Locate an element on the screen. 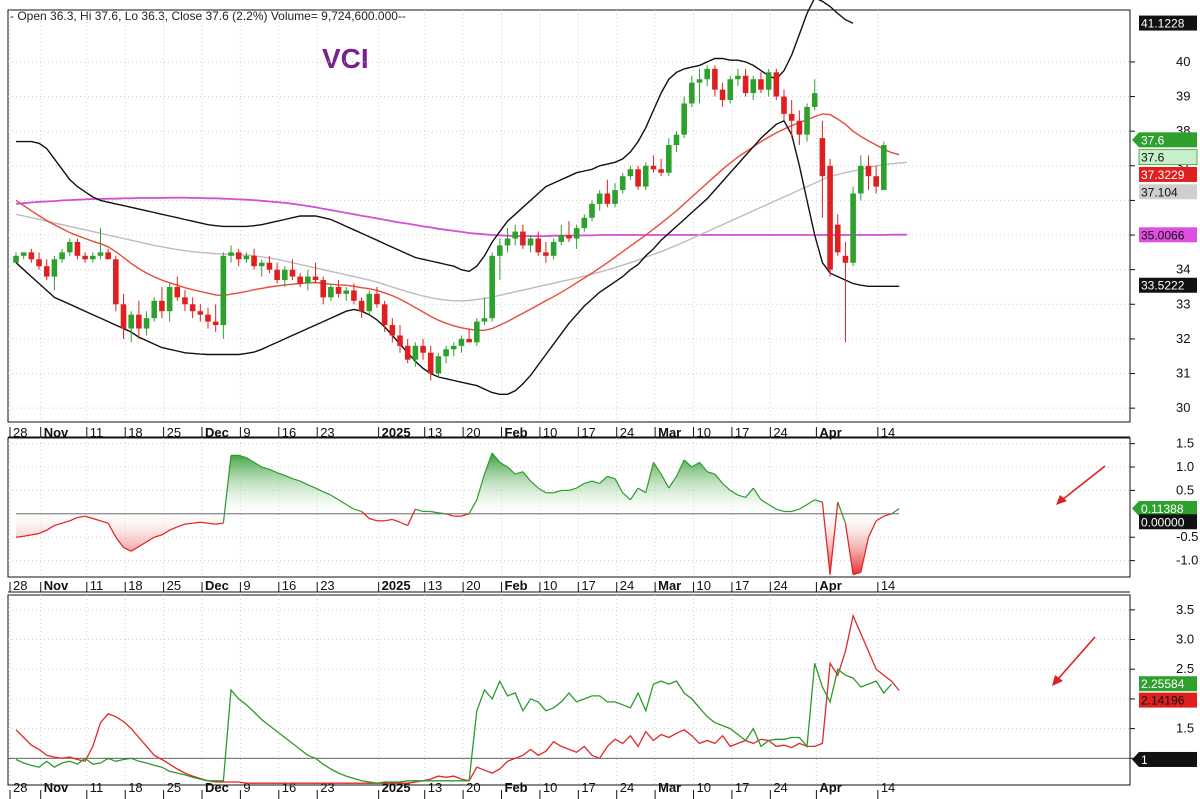 This screenshot has width=1200, height=799. x-tick-label: 20 is located at coordinates (473, 787).